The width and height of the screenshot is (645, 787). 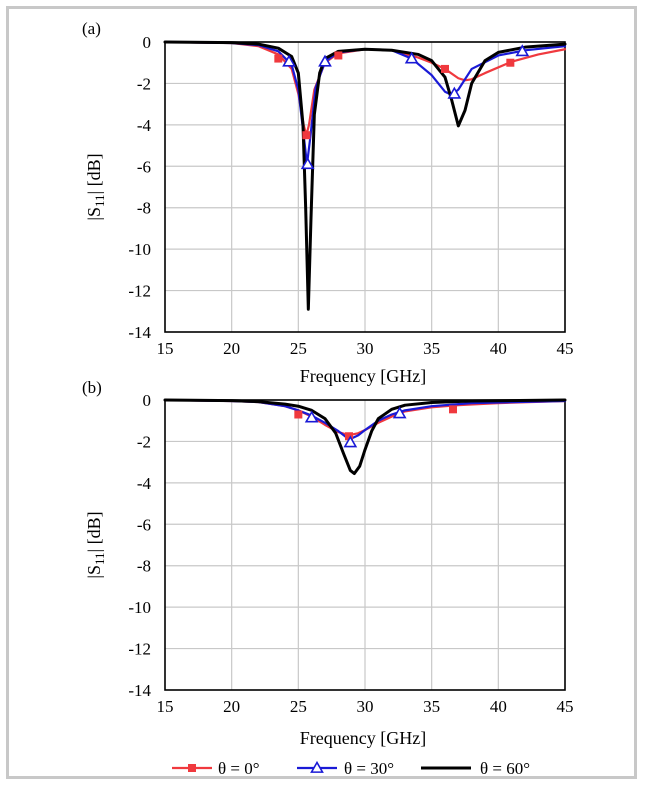 I want to click on panel-label: (a), so click(x=91, y=28).